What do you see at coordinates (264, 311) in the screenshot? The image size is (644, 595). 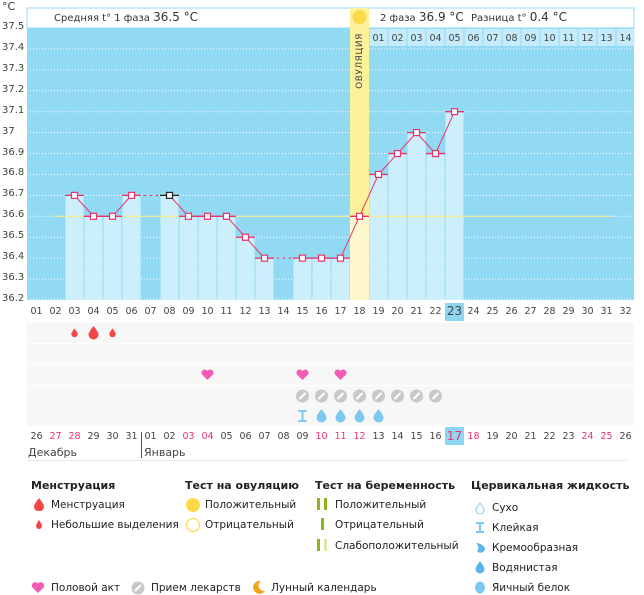 I see `x-tick-label: 13` at bounding box center [264, 311].